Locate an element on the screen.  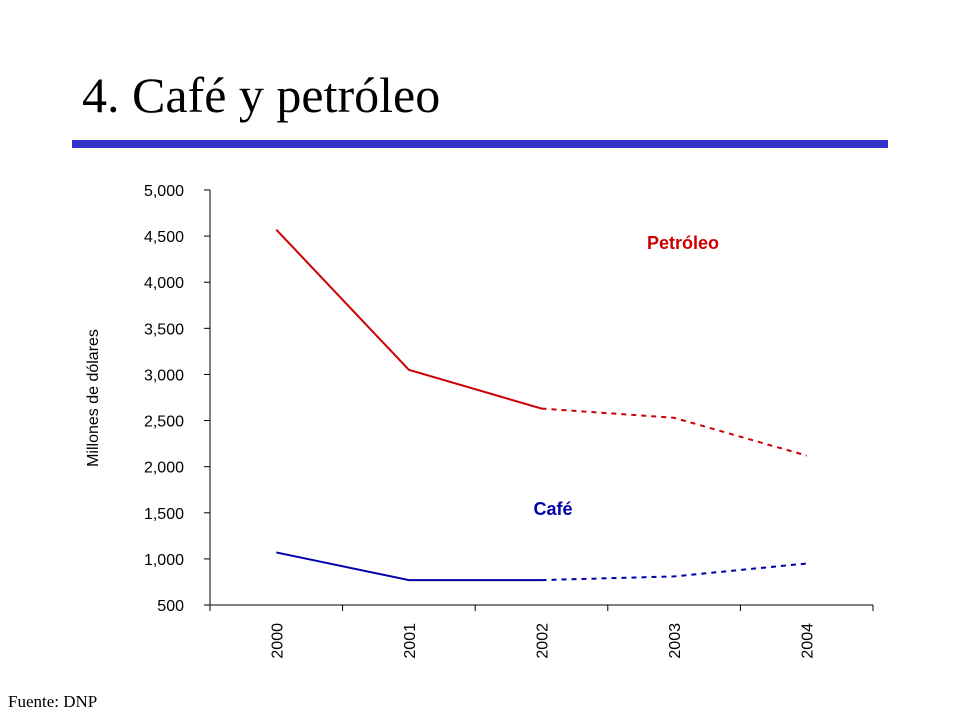
y-tick-label: 2,500 is located at coordinates (164, 422).